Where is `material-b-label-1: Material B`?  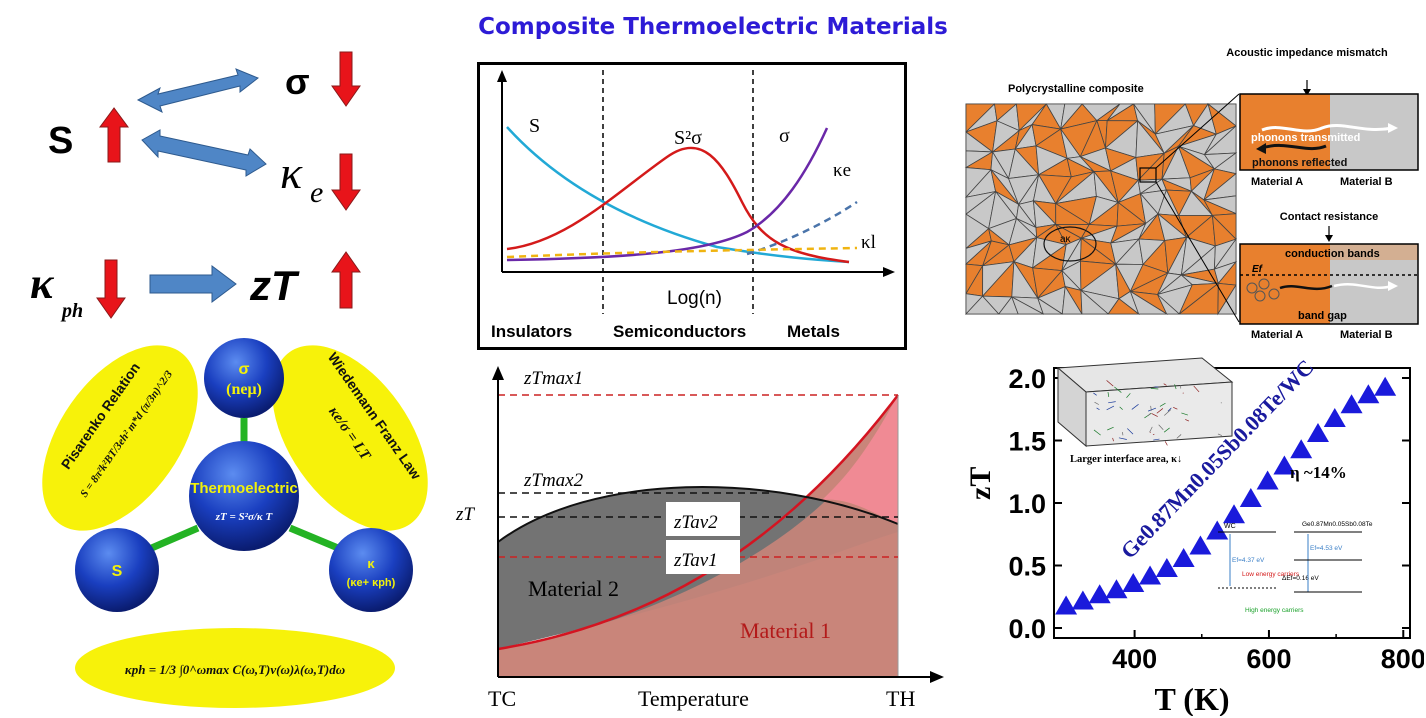
material-b-label-1: Material B is located at coordinates (1366, 182).